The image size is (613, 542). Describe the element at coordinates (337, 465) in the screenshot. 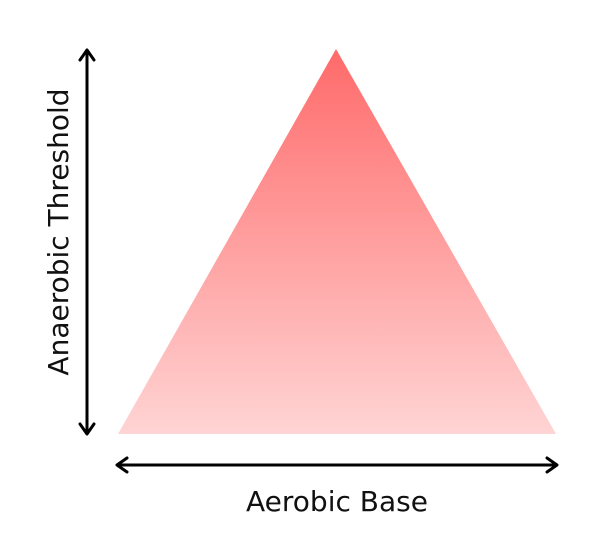

I see `x-axis-arrow` at that location.